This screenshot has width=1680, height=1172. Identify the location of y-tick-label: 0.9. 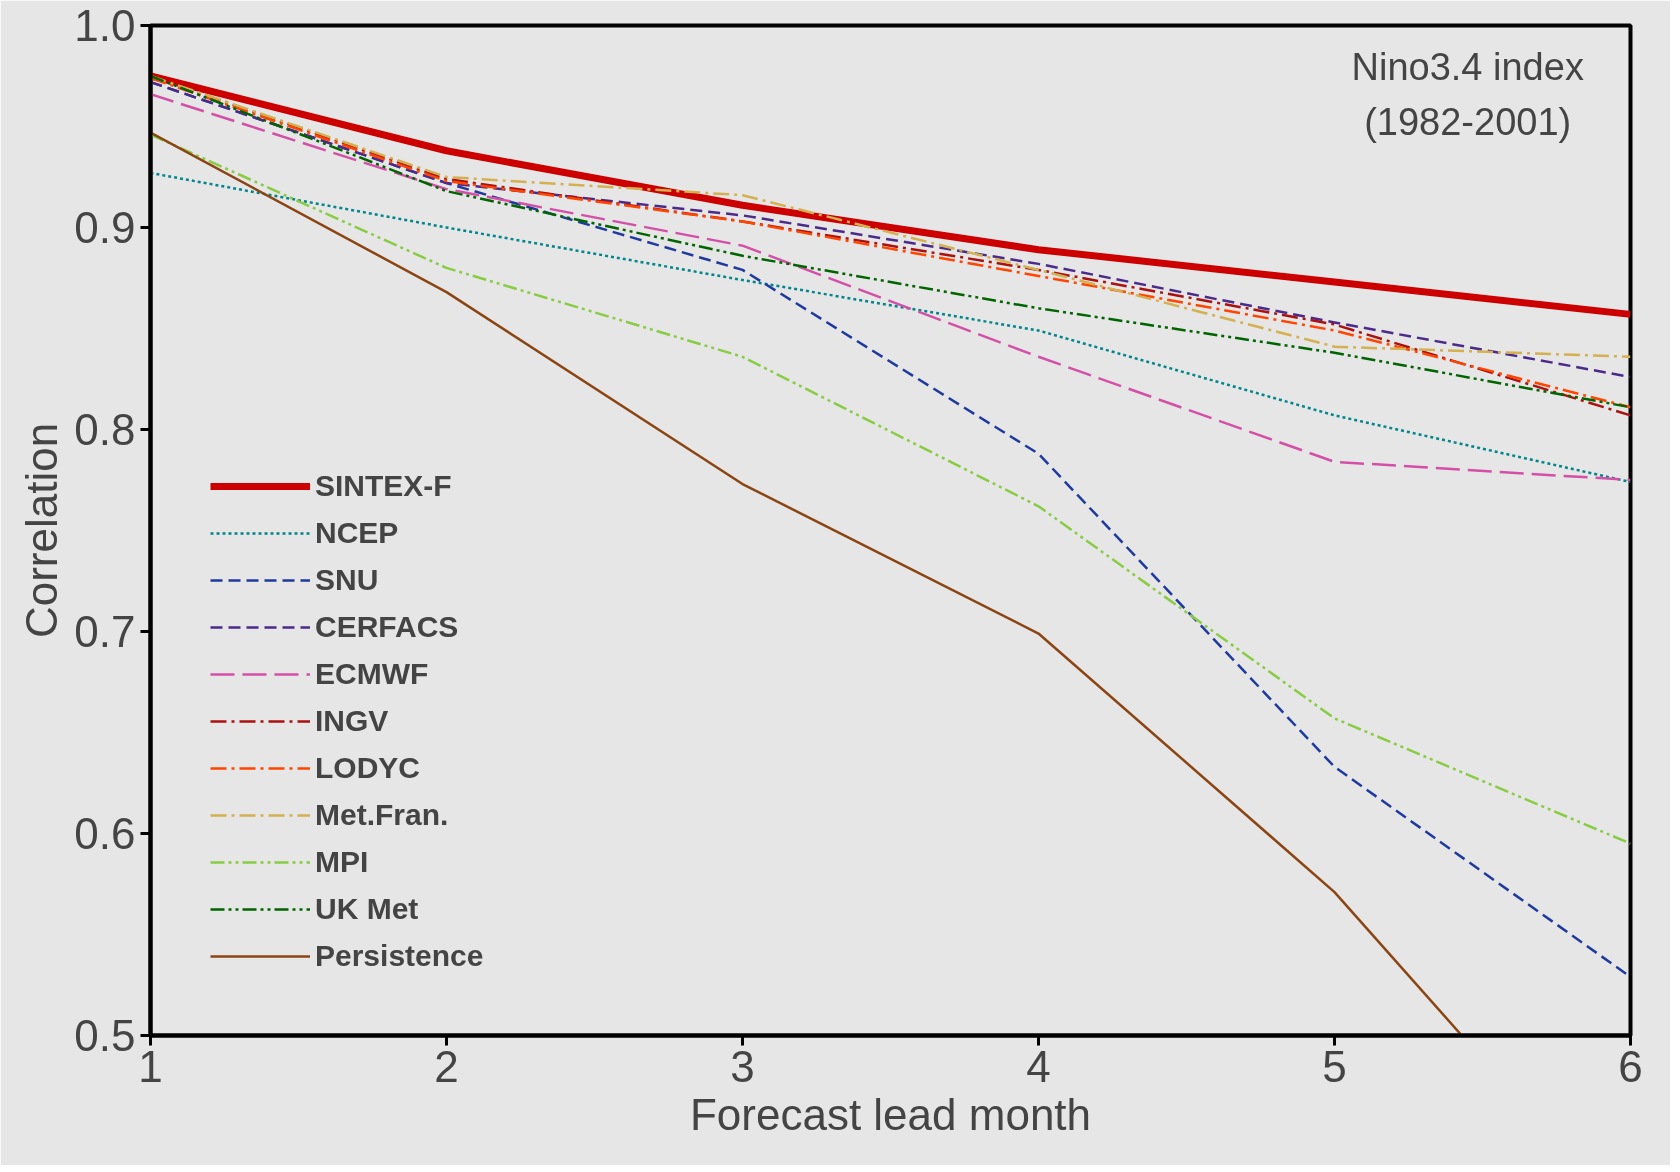
(105, 227).